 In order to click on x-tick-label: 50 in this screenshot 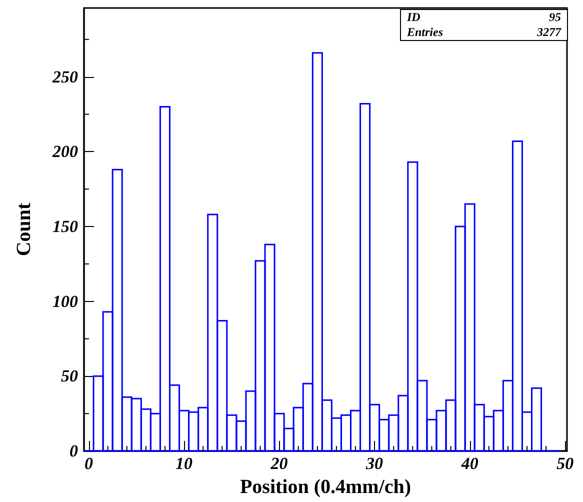, I will do `click(565, 463)`.